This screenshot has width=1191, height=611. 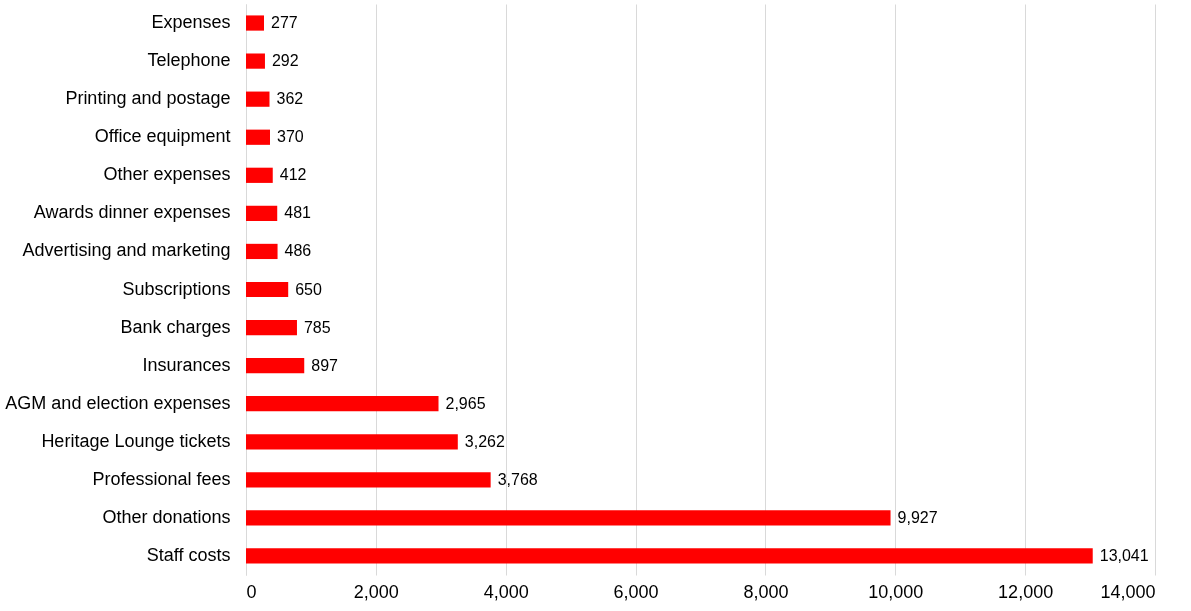 What do you see at coordinates (1026, 591) in the screenshot?
I see `x-tick-label: 12,000` at bounding box center [1026, 591].